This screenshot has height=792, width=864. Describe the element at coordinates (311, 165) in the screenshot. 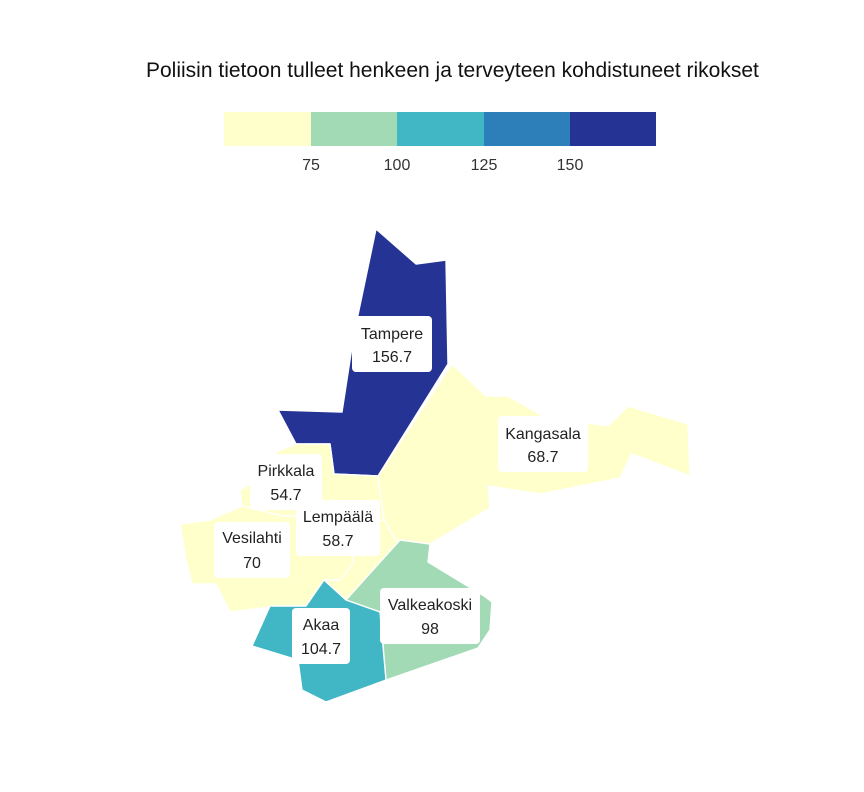

I see `legend-tick-75: 75` at that location.